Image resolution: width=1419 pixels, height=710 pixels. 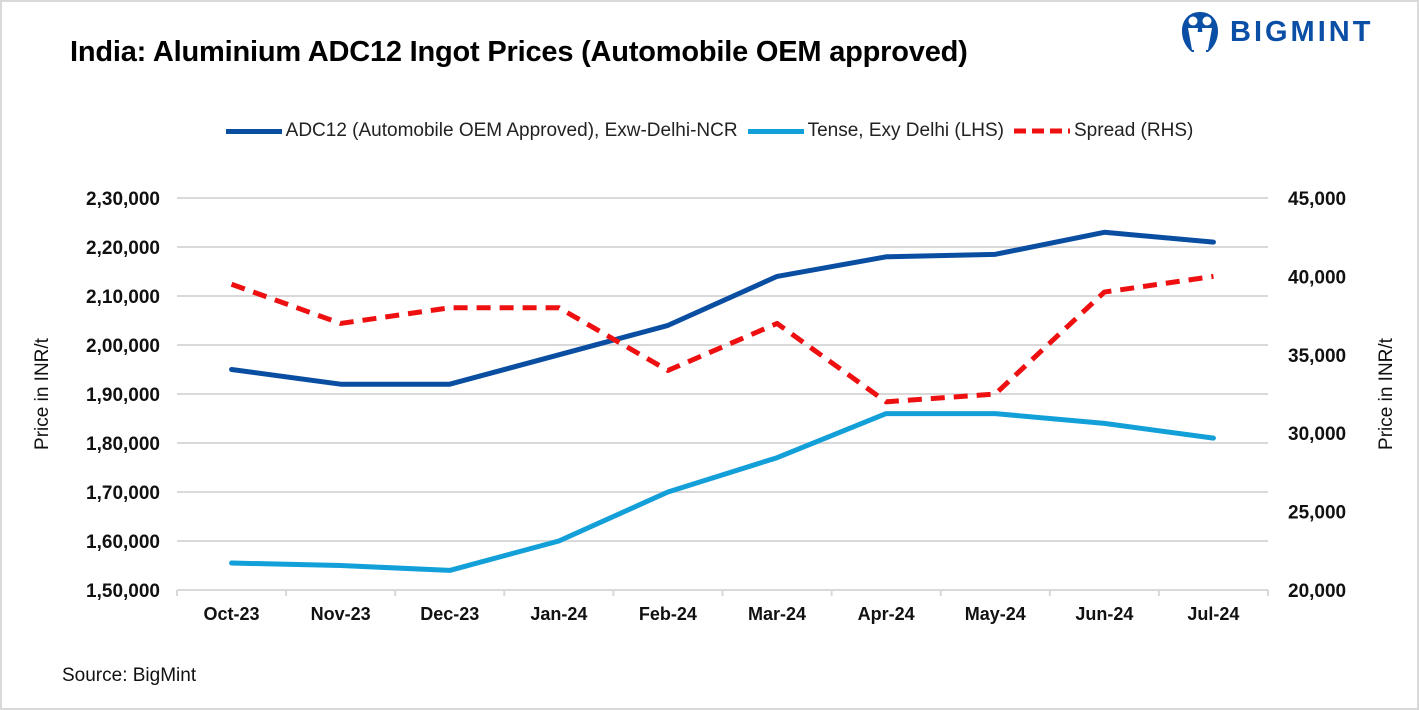 I want to click on x-tick-label: Jun-24, so click(x=1104, y=614).